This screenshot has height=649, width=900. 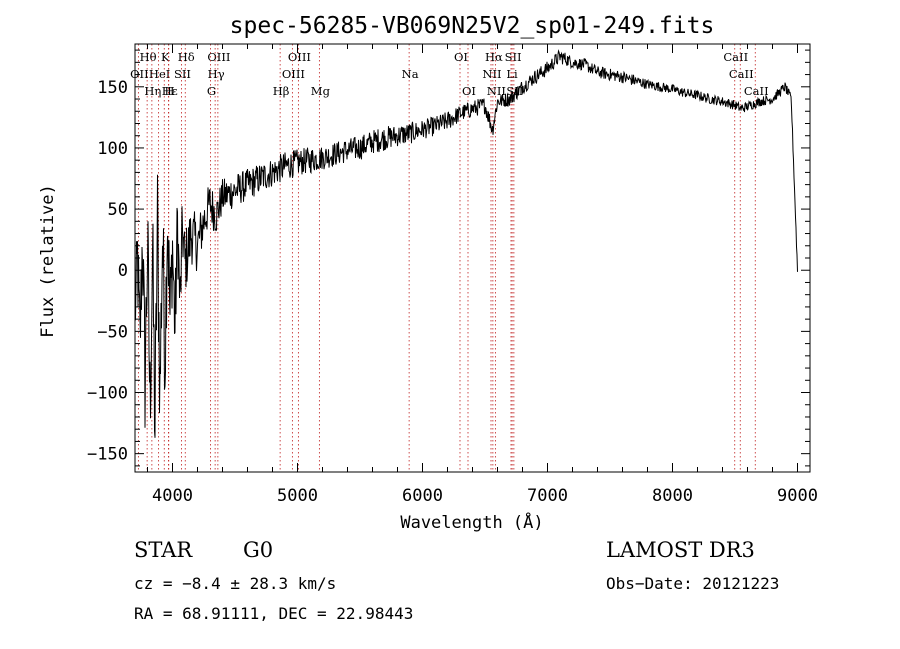 I want to click on observation-date: Obs−Date: 20121223, so click(x=693, y=583).